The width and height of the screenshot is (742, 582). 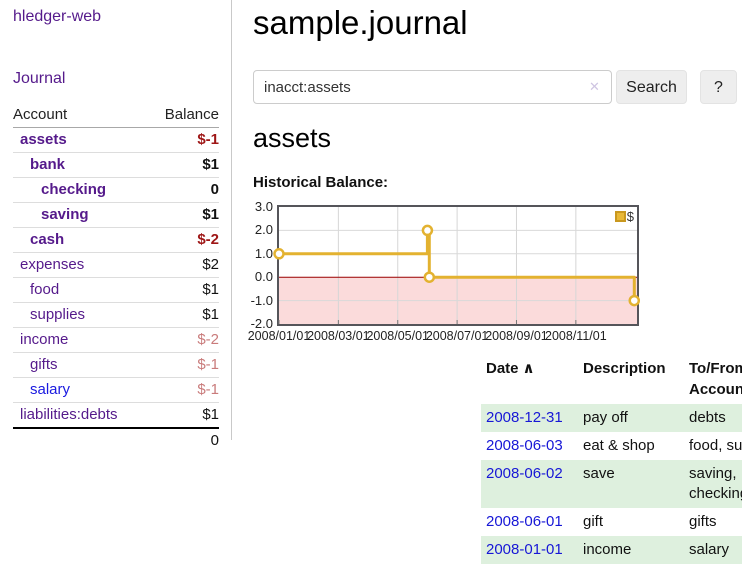 I want to click on register-date-cell: 2008-06-03, so click(x=529, y=446).